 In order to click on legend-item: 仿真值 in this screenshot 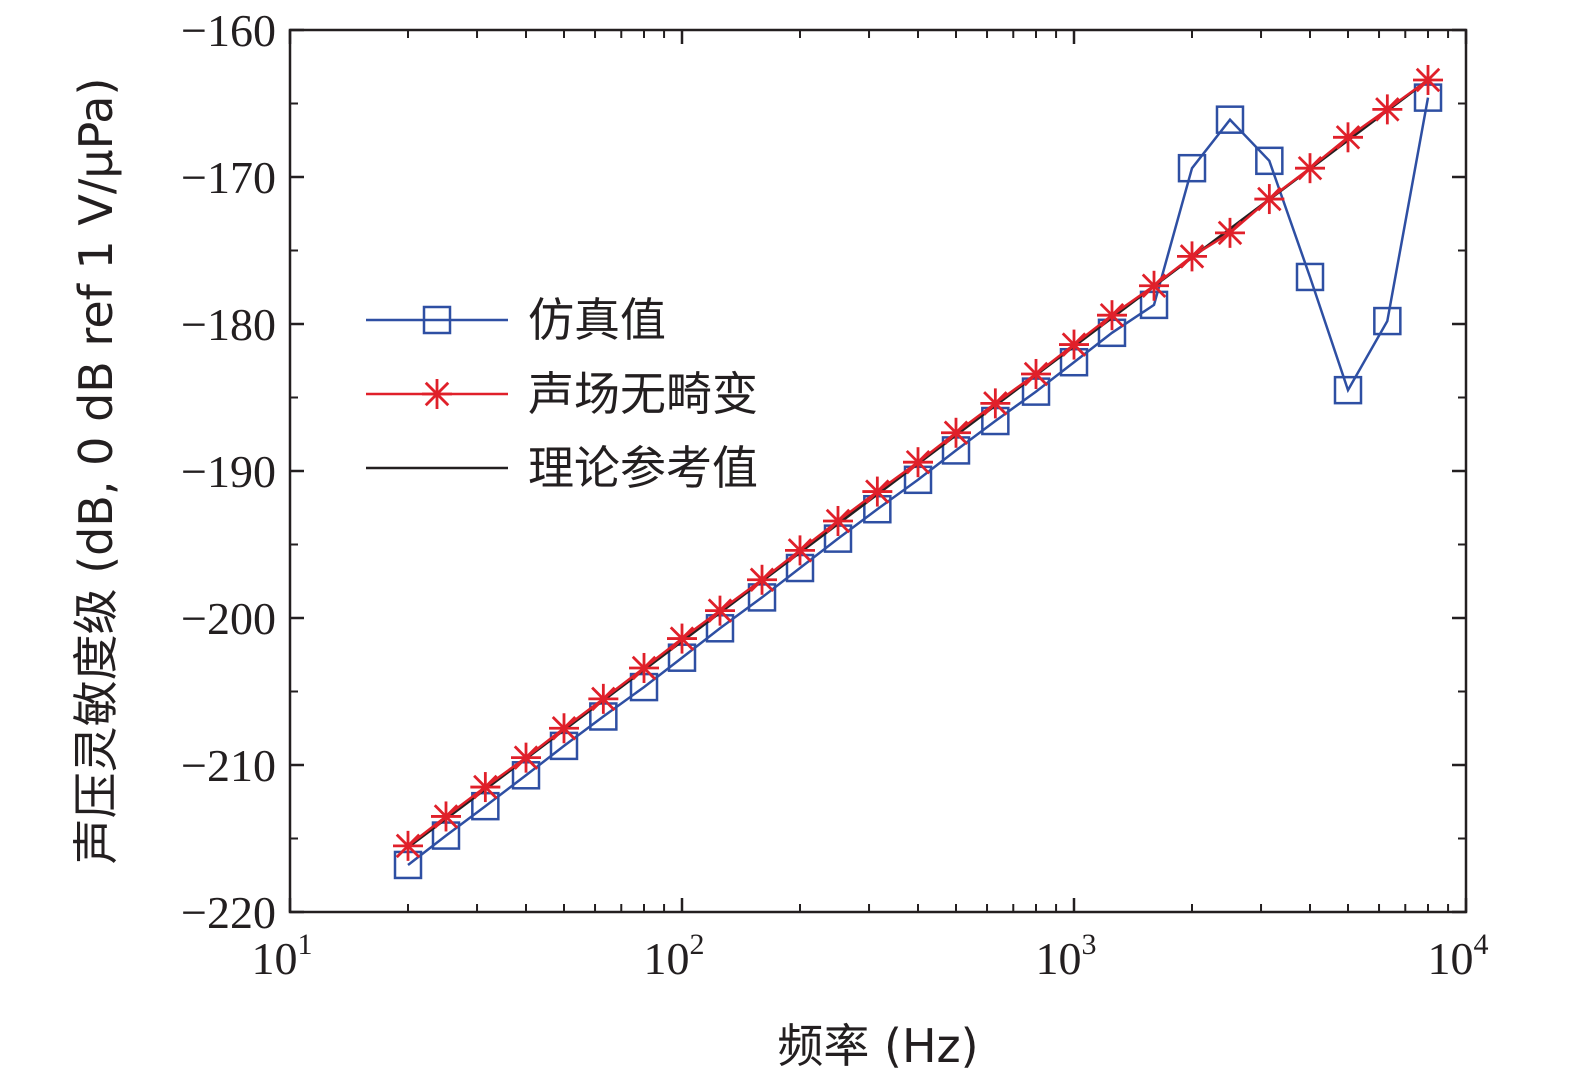, I will do `click(516, 320)`.